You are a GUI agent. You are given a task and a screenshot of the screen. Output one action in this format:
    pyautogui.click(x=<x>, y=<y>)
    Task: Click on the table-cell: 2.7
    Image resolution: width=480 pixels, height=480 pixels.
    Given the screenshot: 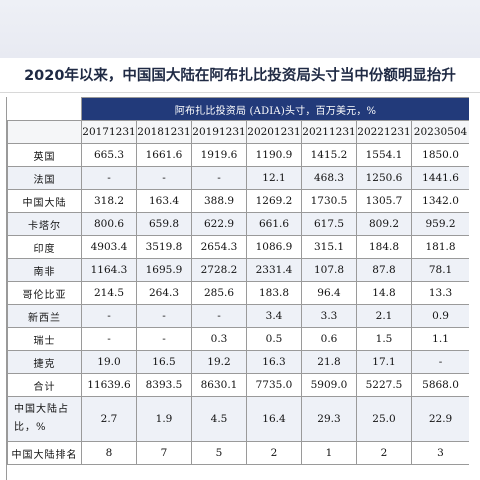 What is the action you would take?
    pyautogui.click(x=109, y=419)
    